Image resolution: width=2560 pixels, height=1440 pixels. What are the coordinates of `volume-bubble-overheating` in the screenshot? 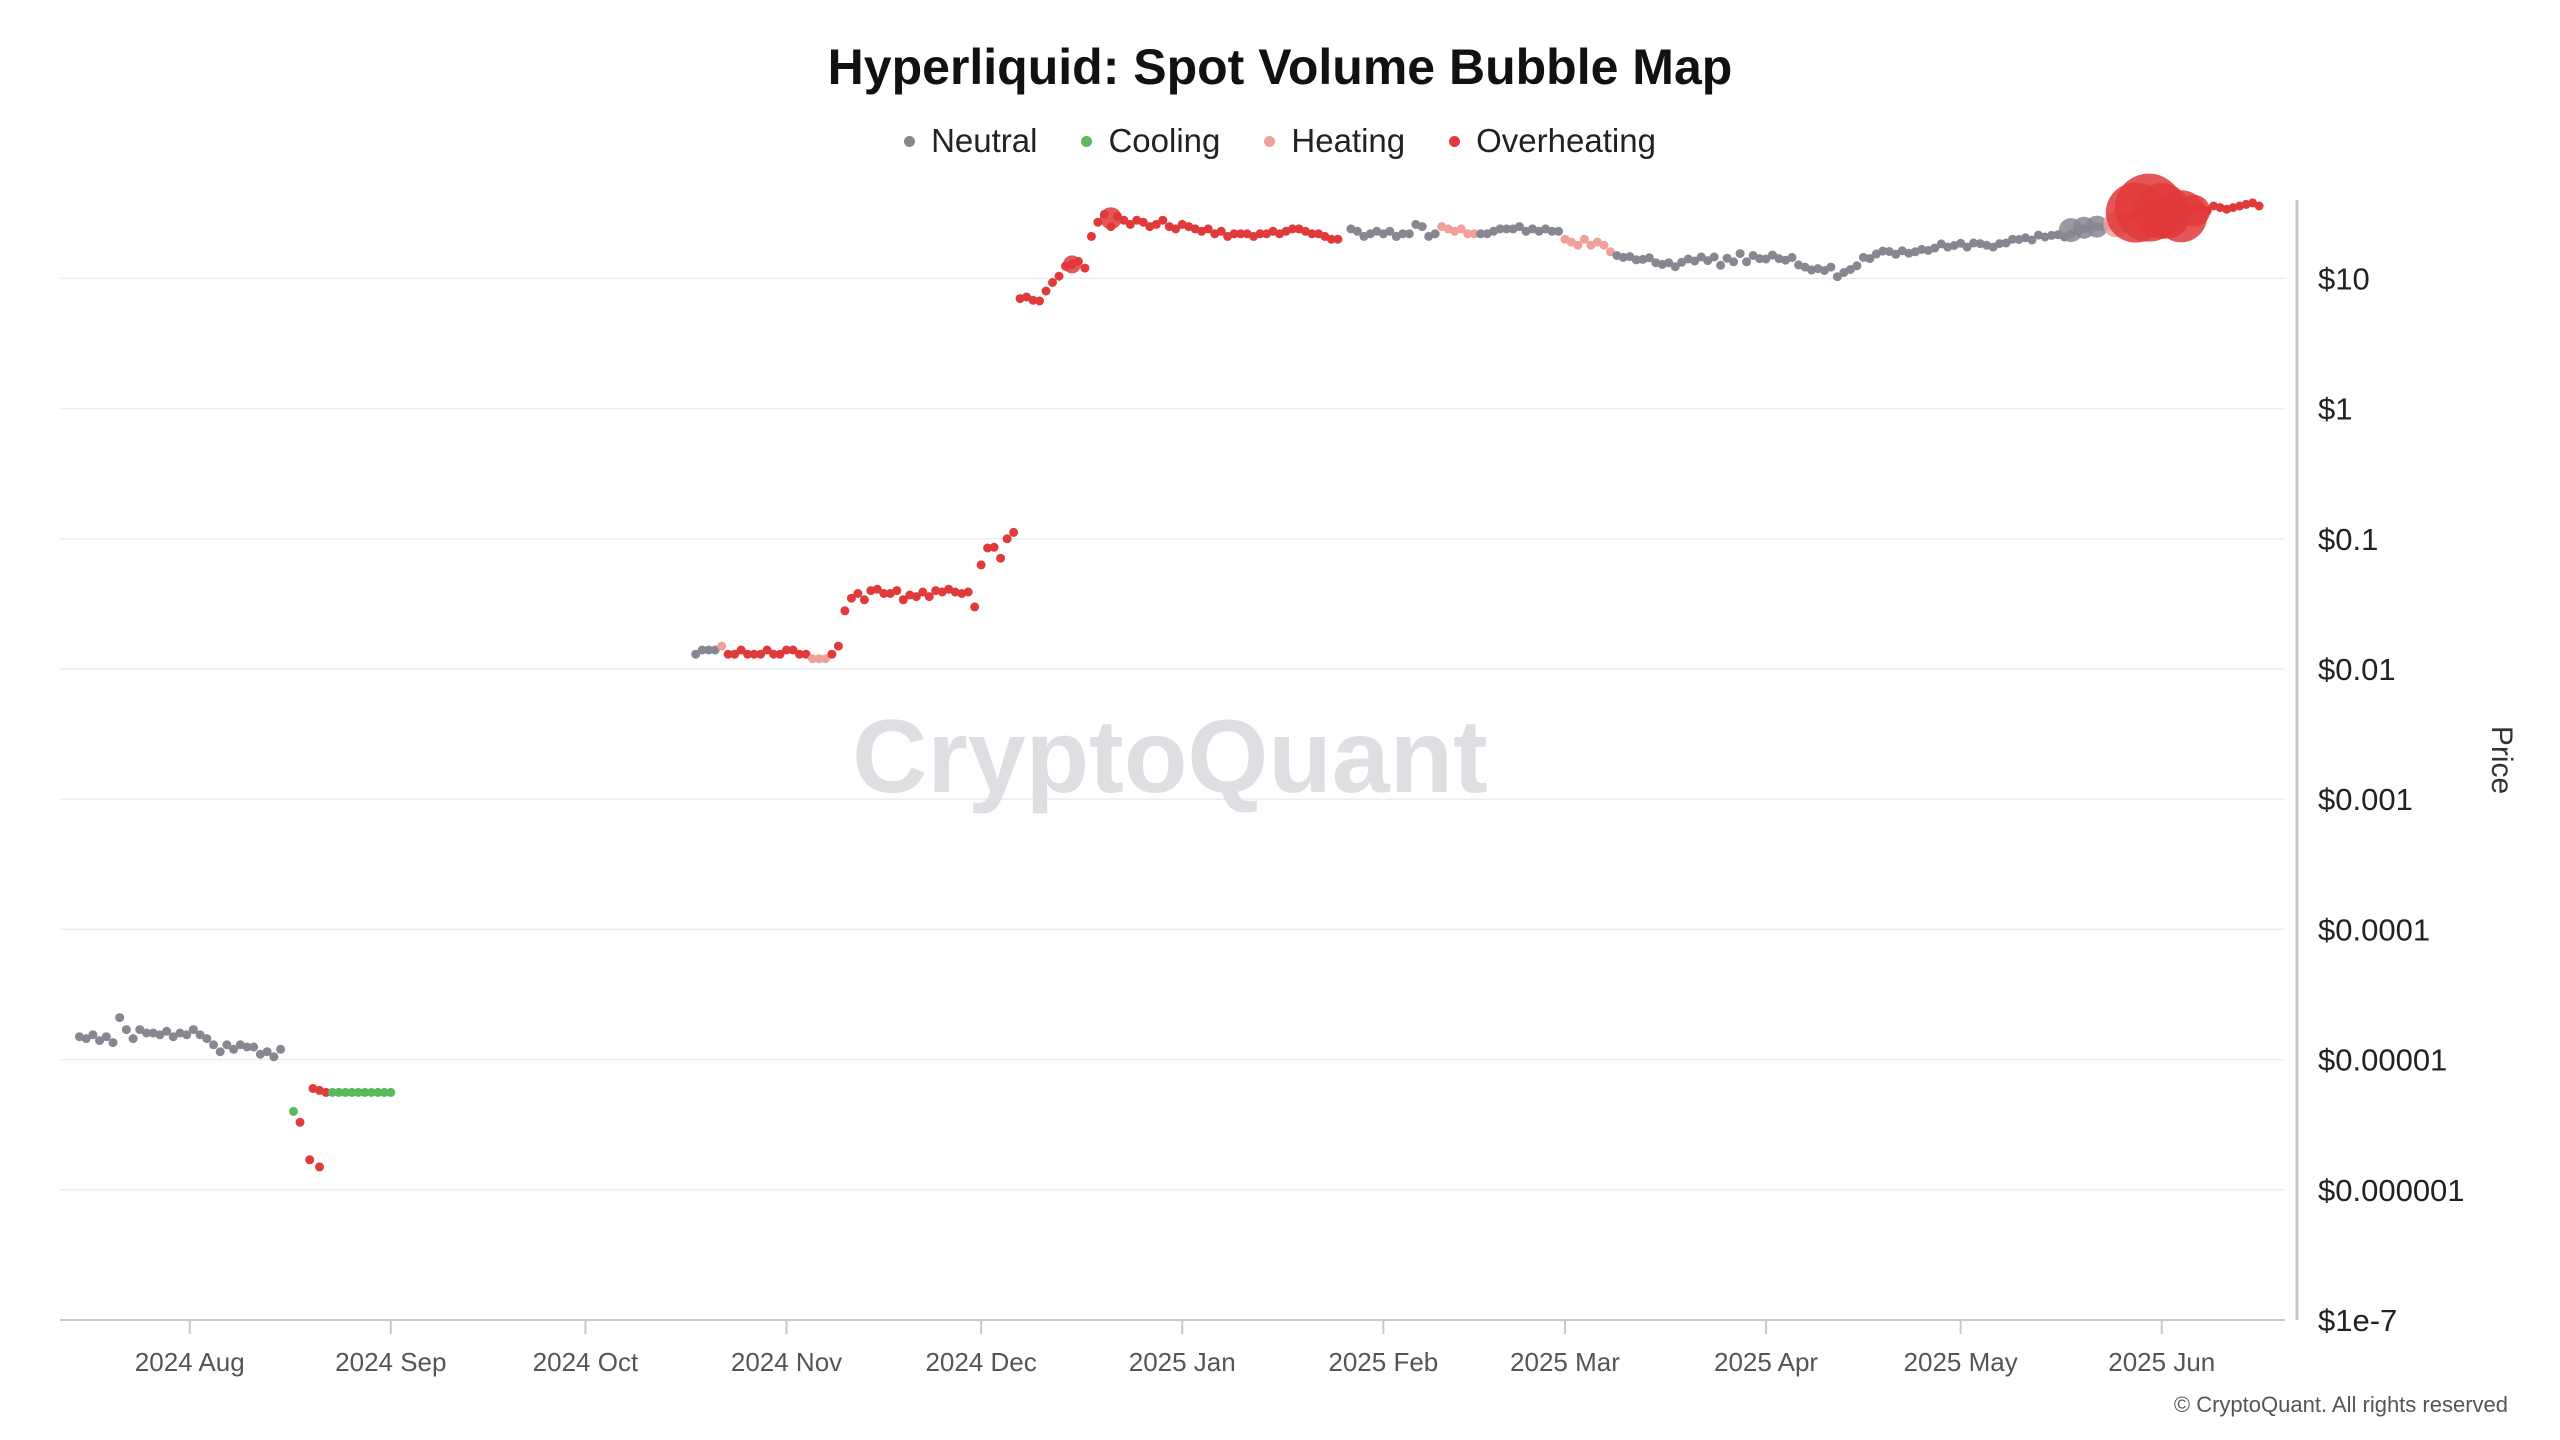 It's located at (2194, 210).